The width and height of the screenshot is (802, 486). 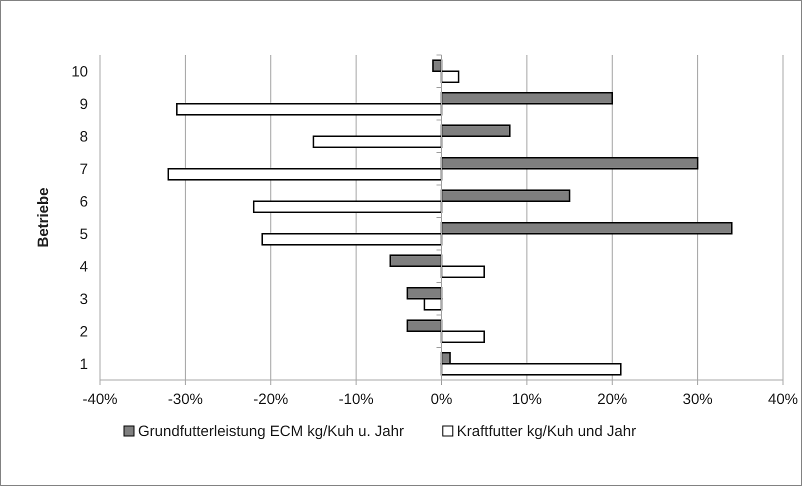 What do you see at coordinates (546, 431) in the screenshot?
I see `legend-label: Kraftfutter kg/Kuh und Jahr` at bounding box center [546, 431].